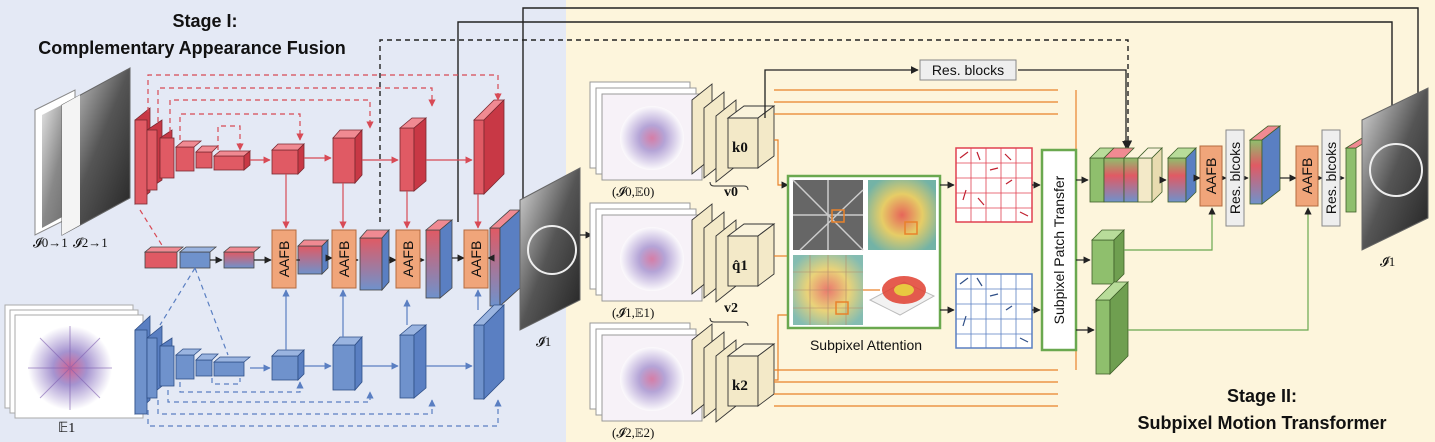  I want to click on subpixel-attention-panel, so click(864, 252).